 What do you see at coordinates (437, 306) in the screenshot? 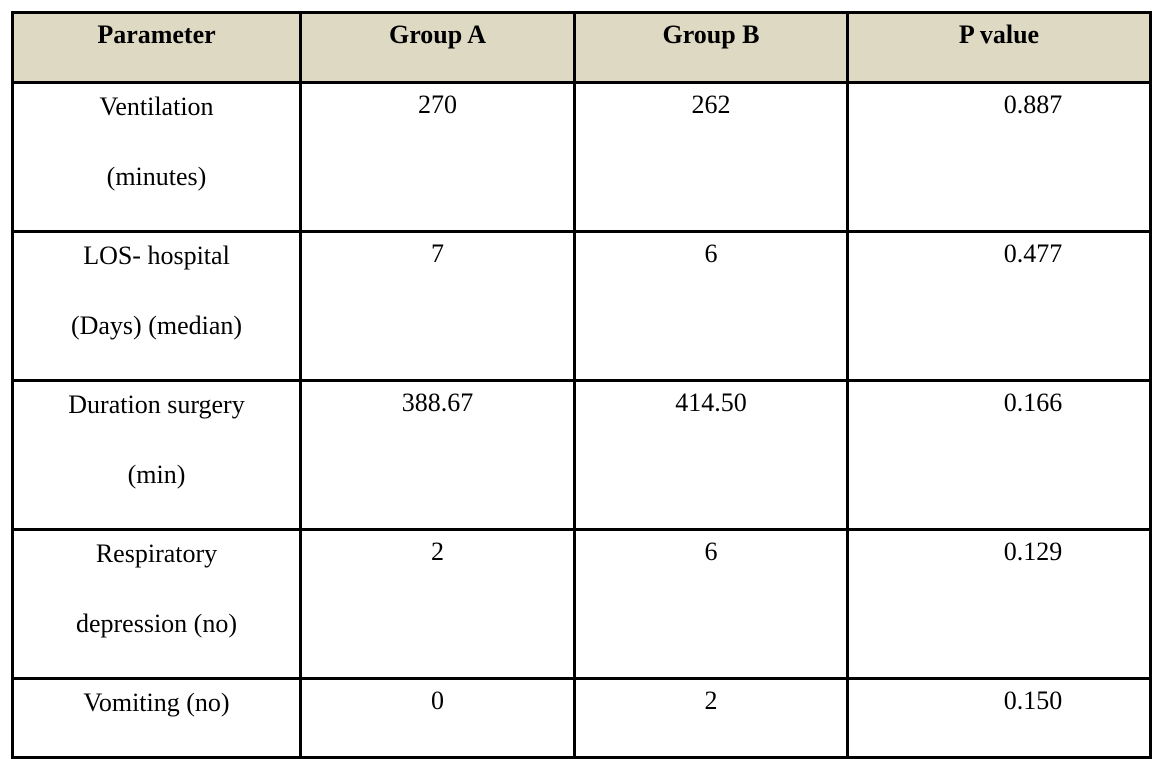
I see `value-cell: 7` at bounding box center [437, 306].